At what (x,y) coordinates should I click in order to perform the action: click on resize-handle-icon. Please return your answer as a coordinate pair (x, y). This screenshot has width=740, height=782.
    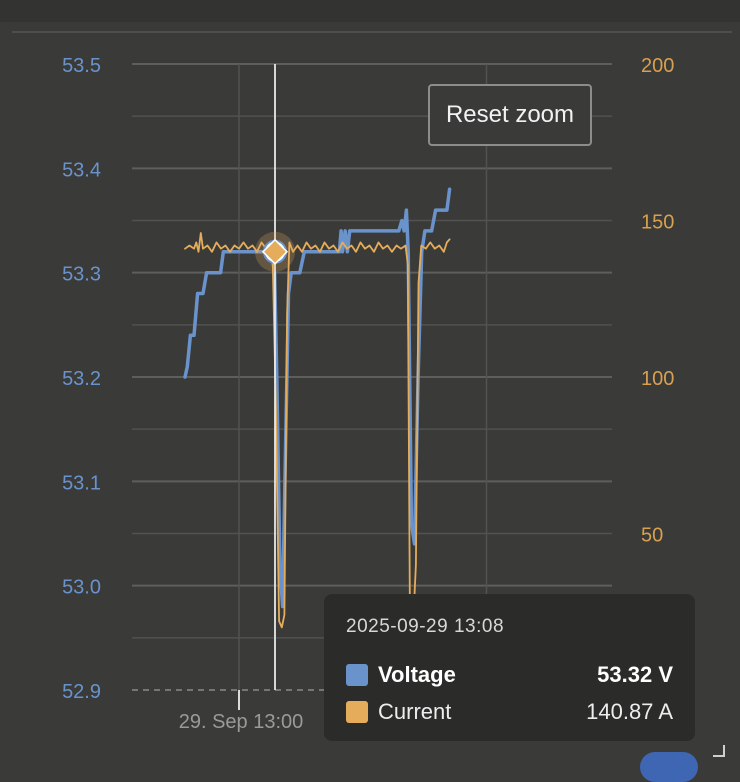
    Looking at the image, I should click on (719, 751).